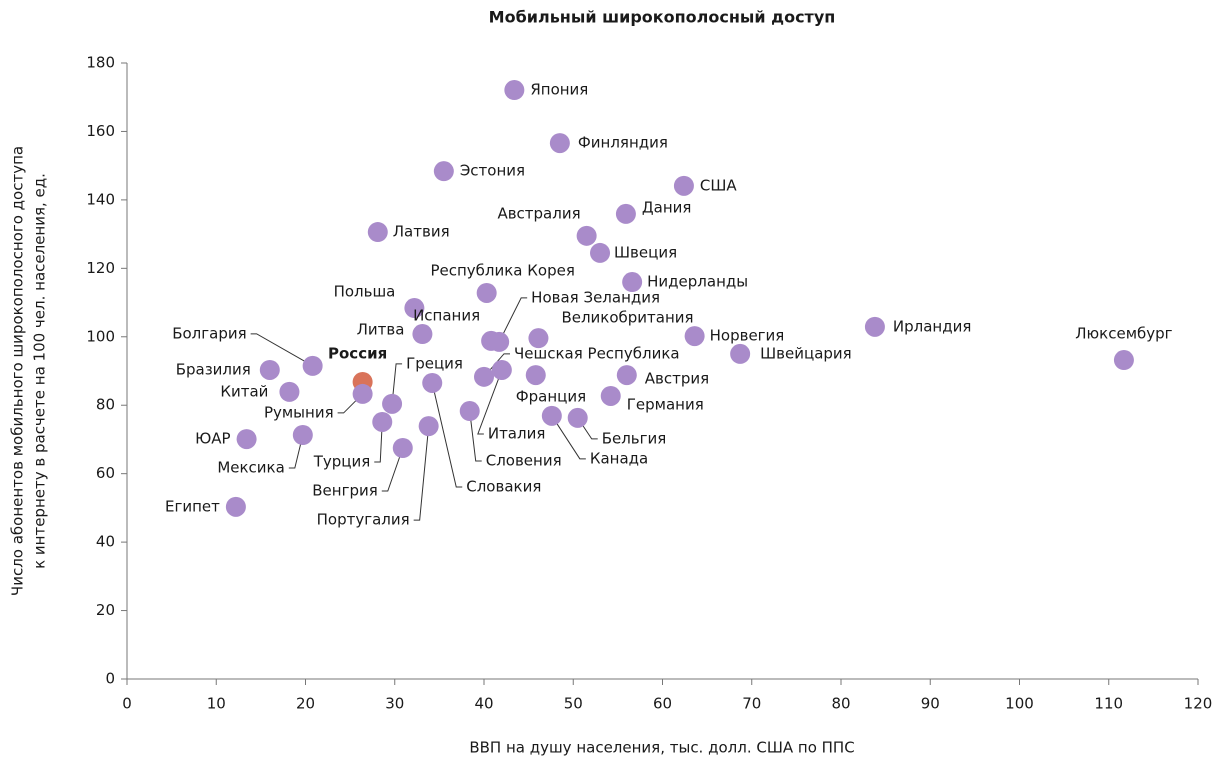 This screenshot has width=1224, height=764. What do you see at coordinates (840, 704) in the screenshot?
I see `x-tick-label: 80` at bounding box center [840, 704].